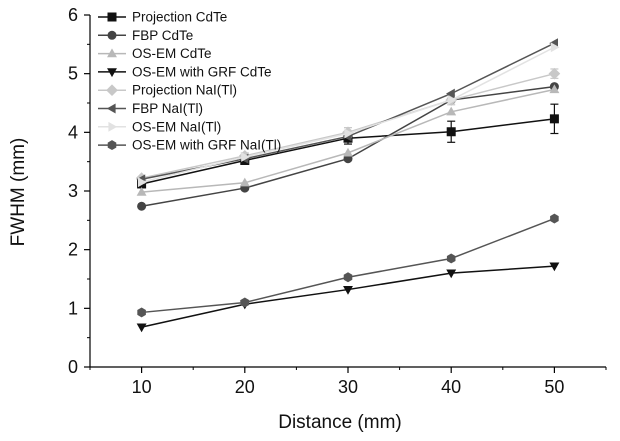  I want to click on x-tick-label: 50, so click(554, 387).